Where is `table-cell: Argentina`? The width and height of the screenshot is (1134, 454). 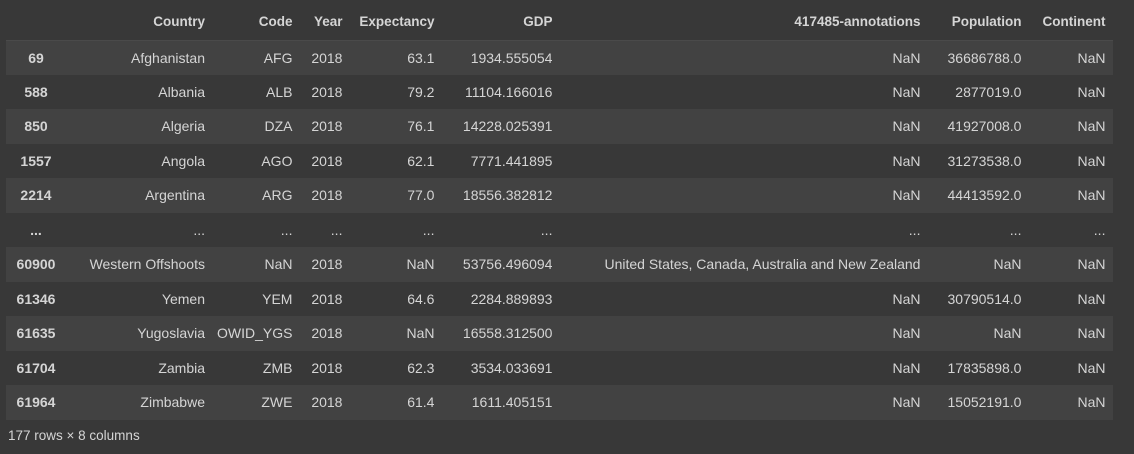 table-cell: Argentina is located at coordinates (175, 195).